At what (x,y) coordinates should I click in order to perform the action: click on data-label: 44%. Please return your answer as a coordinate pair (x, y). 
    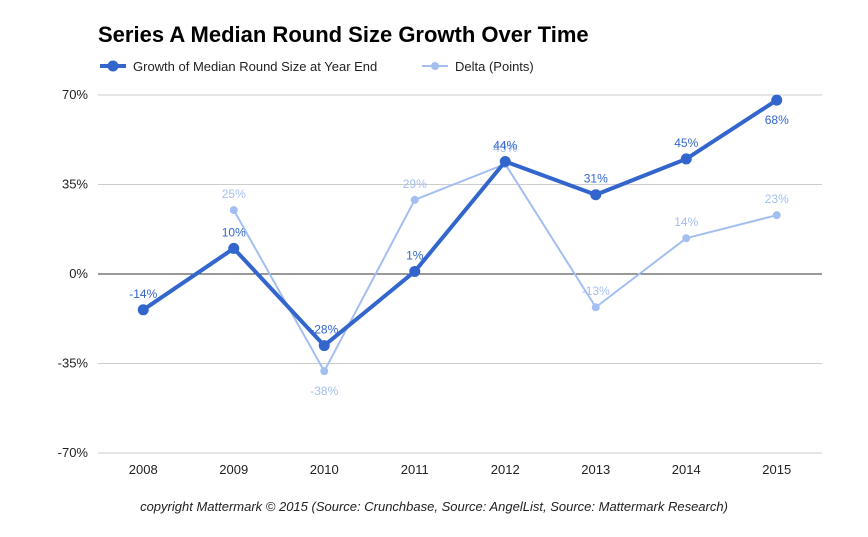
    Looking at the image, I should click on (505, 145).